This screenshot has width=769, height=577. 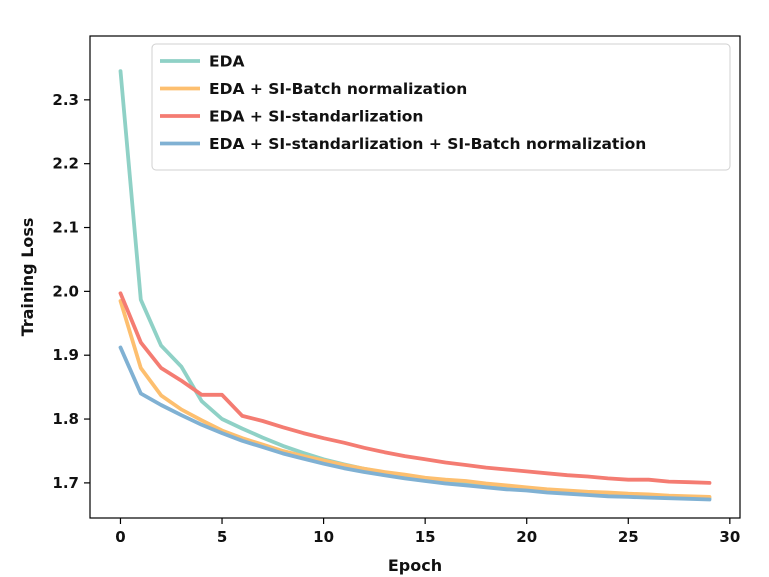 What do you see at coordinates (120, 537) in the screenshot?
I see `x-tick-label: 0` at bounding box center [120, 537].